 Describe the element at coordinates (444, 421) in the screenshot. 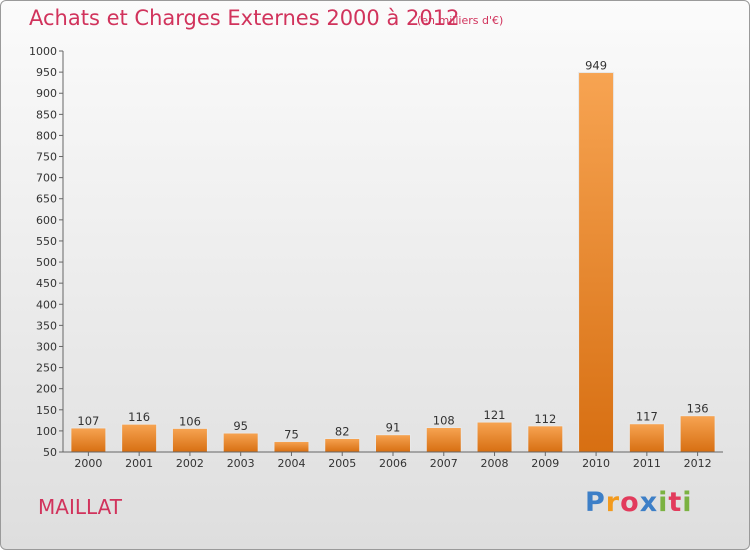

I see `bar-value-label: 108` at that location.